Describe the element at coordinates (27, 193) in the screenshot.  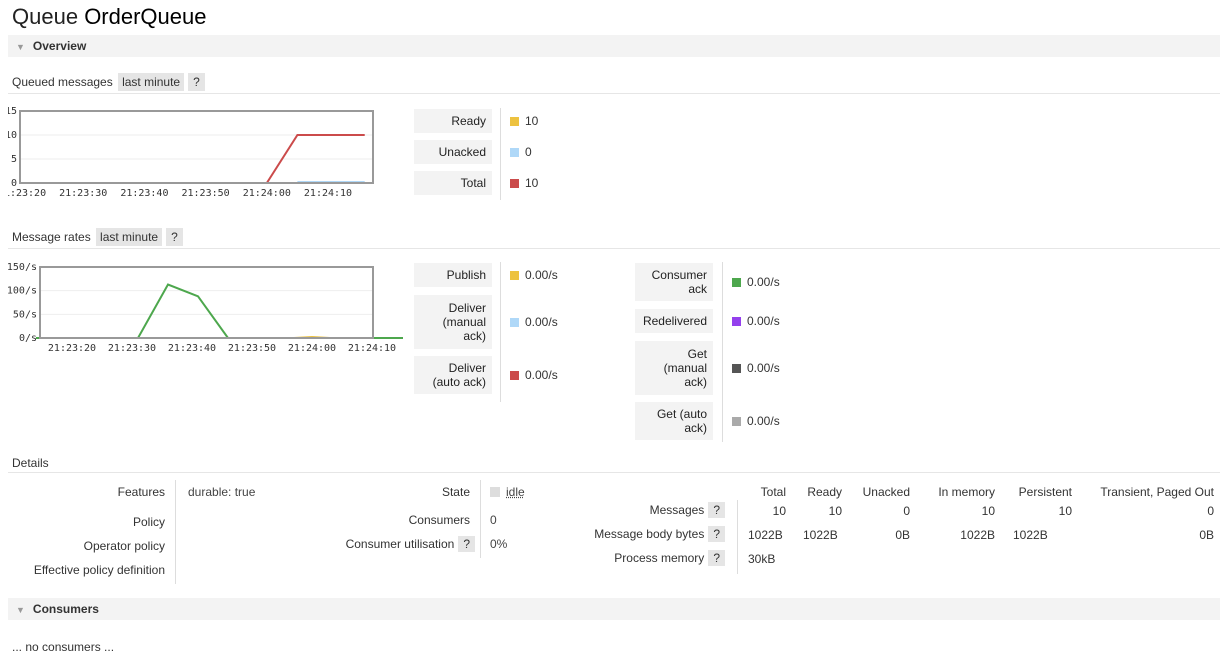
I see `x-tick-label: 21:23:20` at that location.